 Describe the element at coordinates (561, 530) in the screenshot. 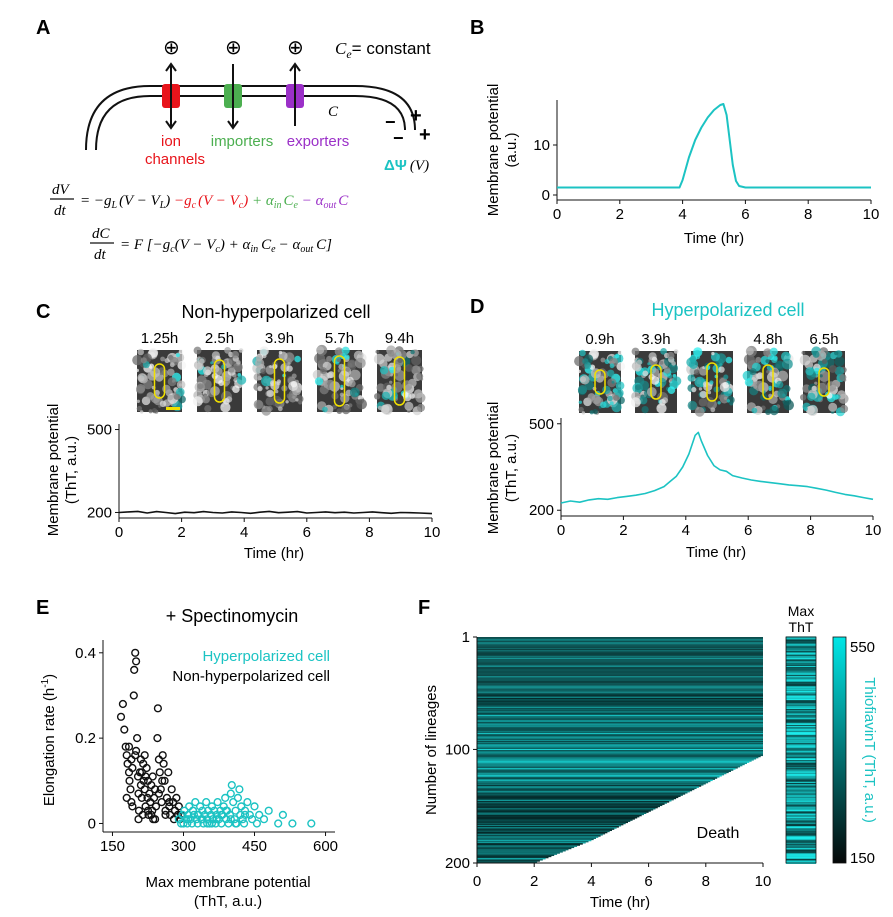

I see `x-tick-label: 0` at that location.